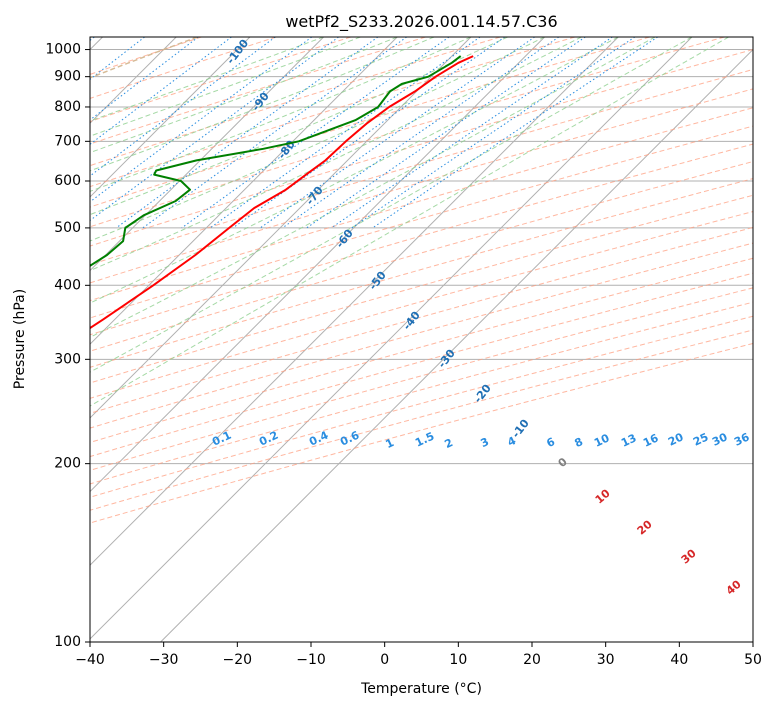  What do you see at coordinates (67, 285) in the screenshot?
I see `y-tick-label: 400` at bounding box center [67, 285].